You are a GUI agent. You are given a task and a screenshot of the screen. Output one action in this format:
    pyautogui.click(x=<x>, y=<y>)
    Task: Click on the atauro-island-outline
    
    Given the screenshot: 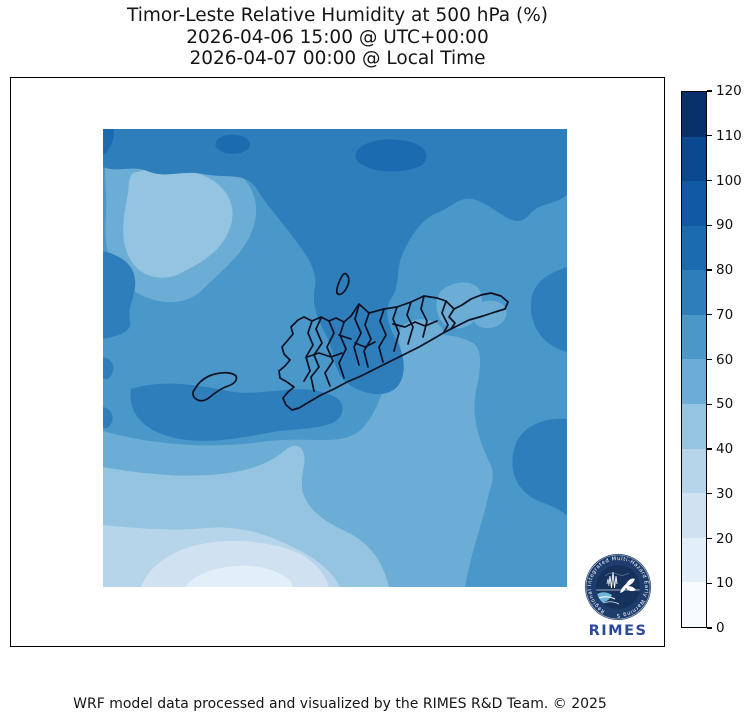 What is the action you would take?
    pyautogui.click(x=342, y=284)
    